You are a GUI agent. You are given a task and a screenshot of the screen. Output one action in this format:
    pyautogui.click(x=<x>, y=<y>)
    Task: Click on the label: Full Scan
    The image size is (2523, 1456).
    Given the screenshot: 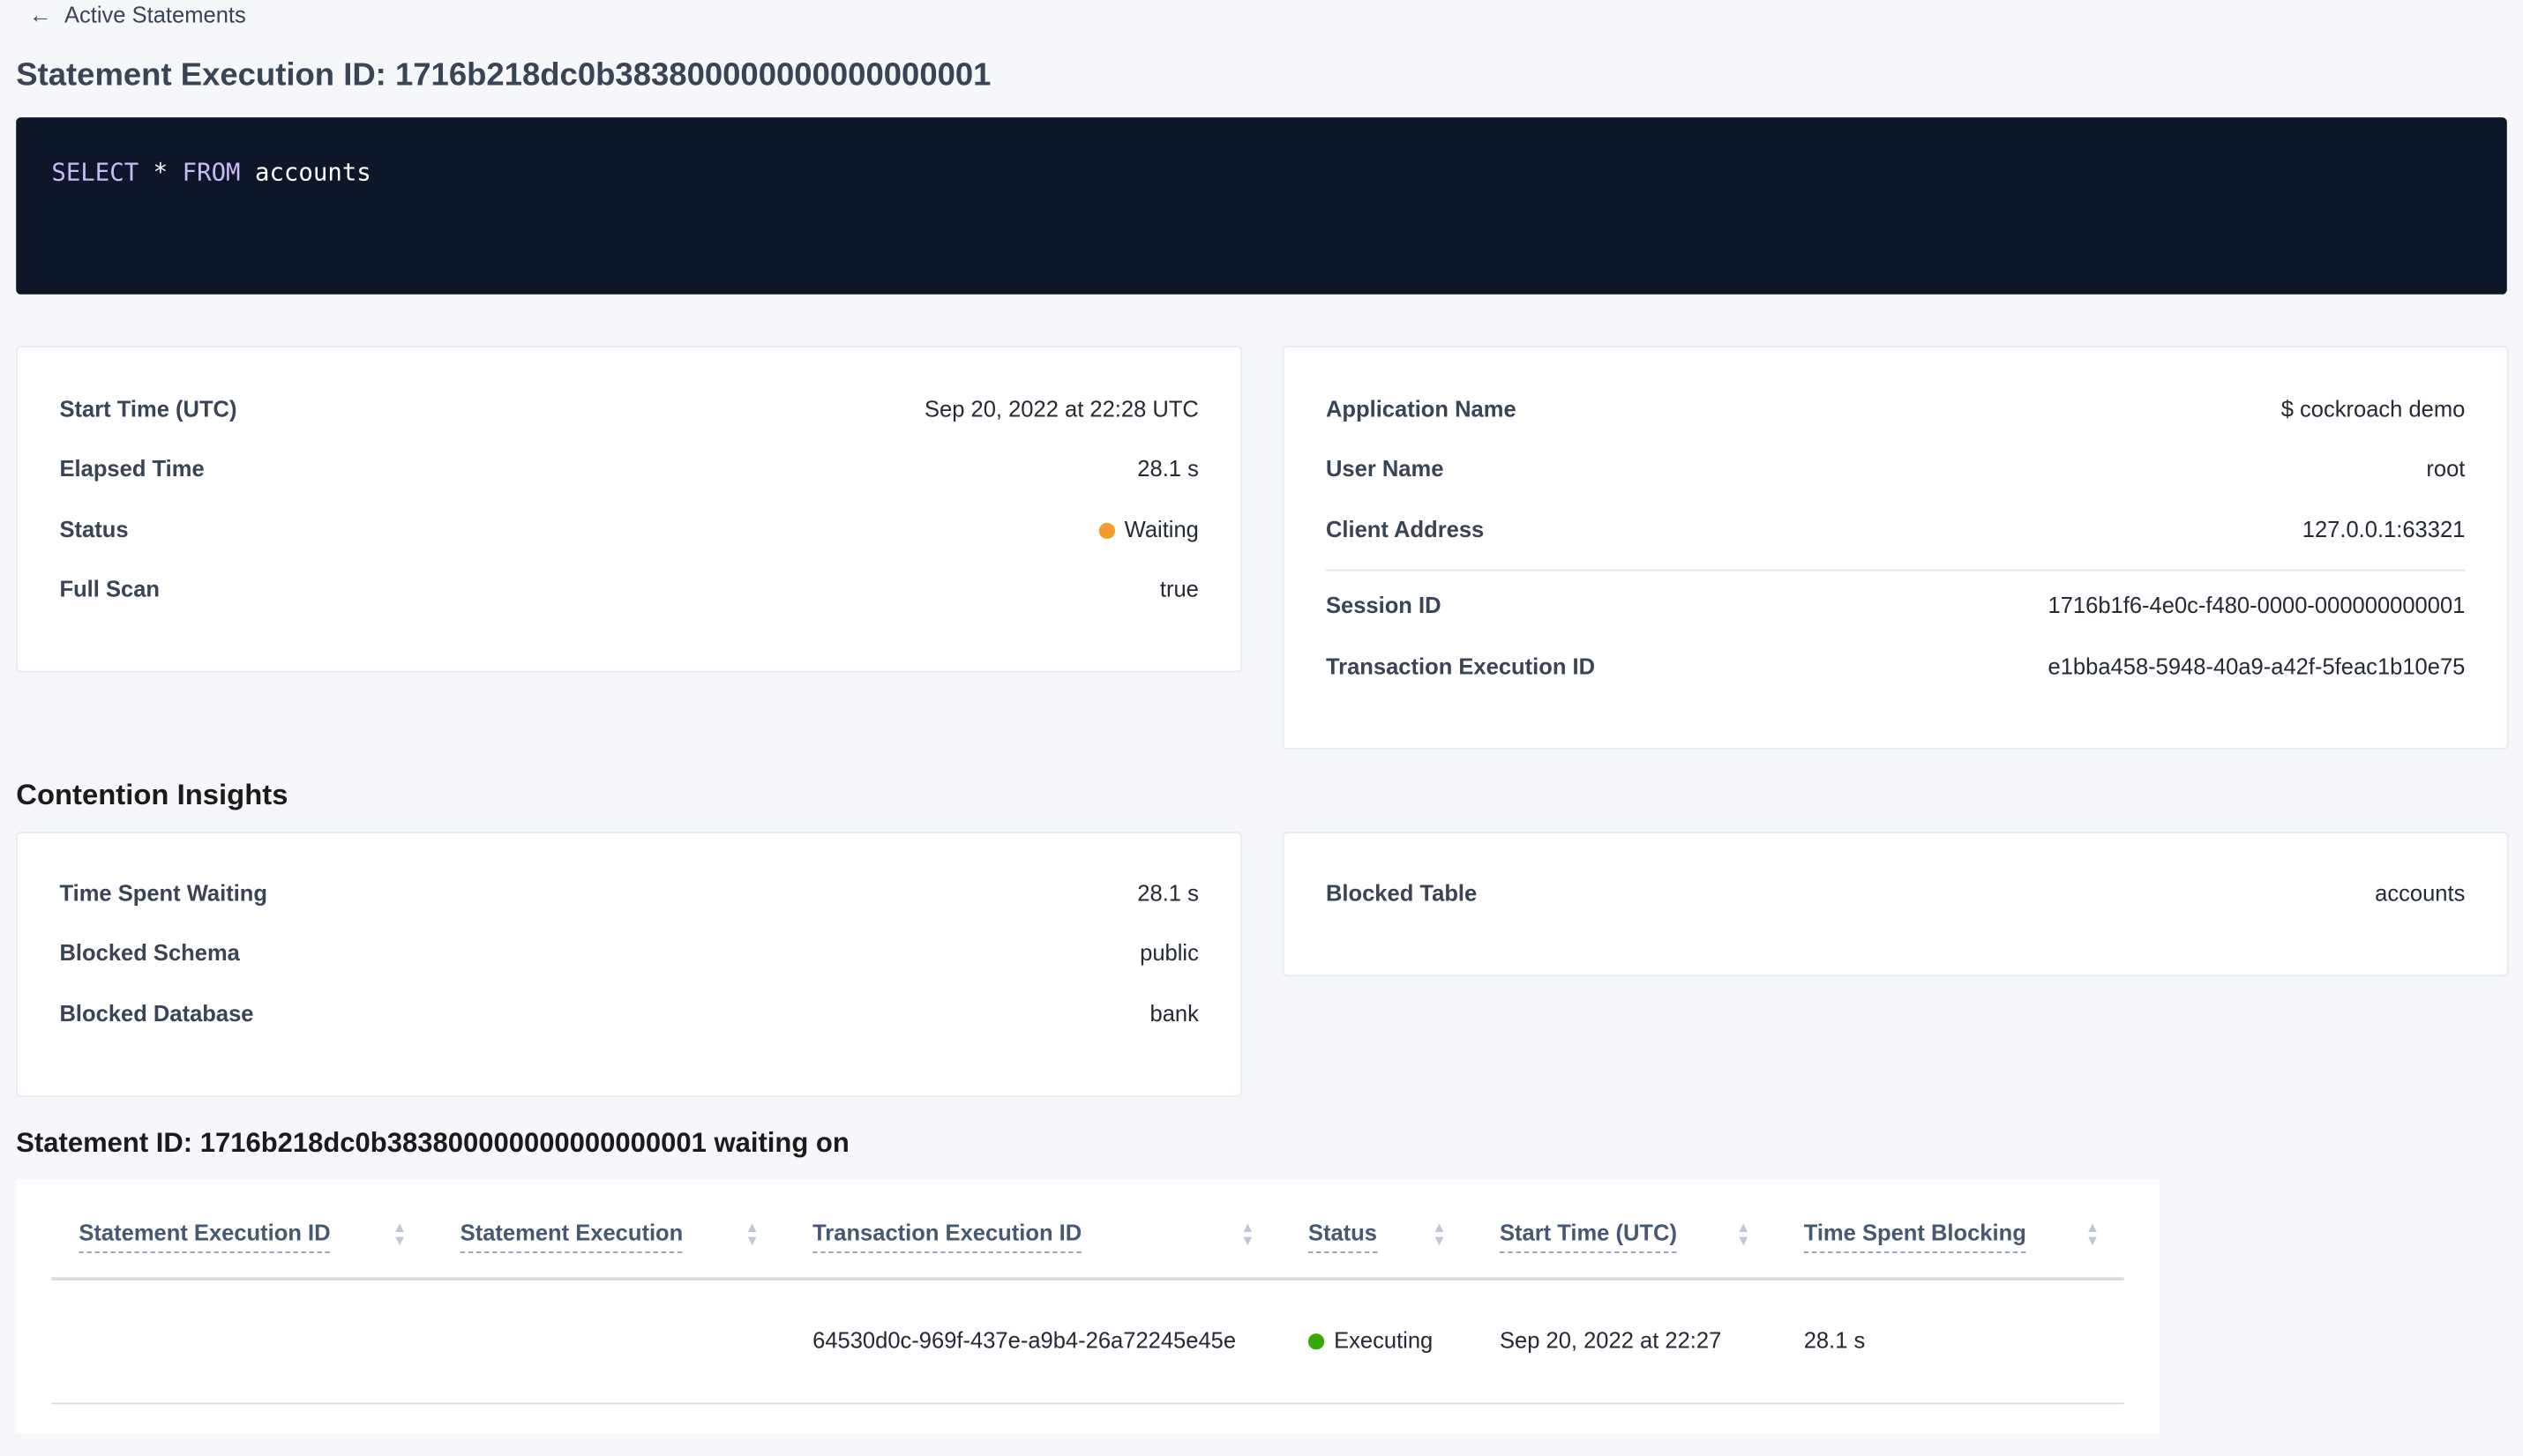 What is the action you would take?
    pyautogui.click(x=110, y=588)
    